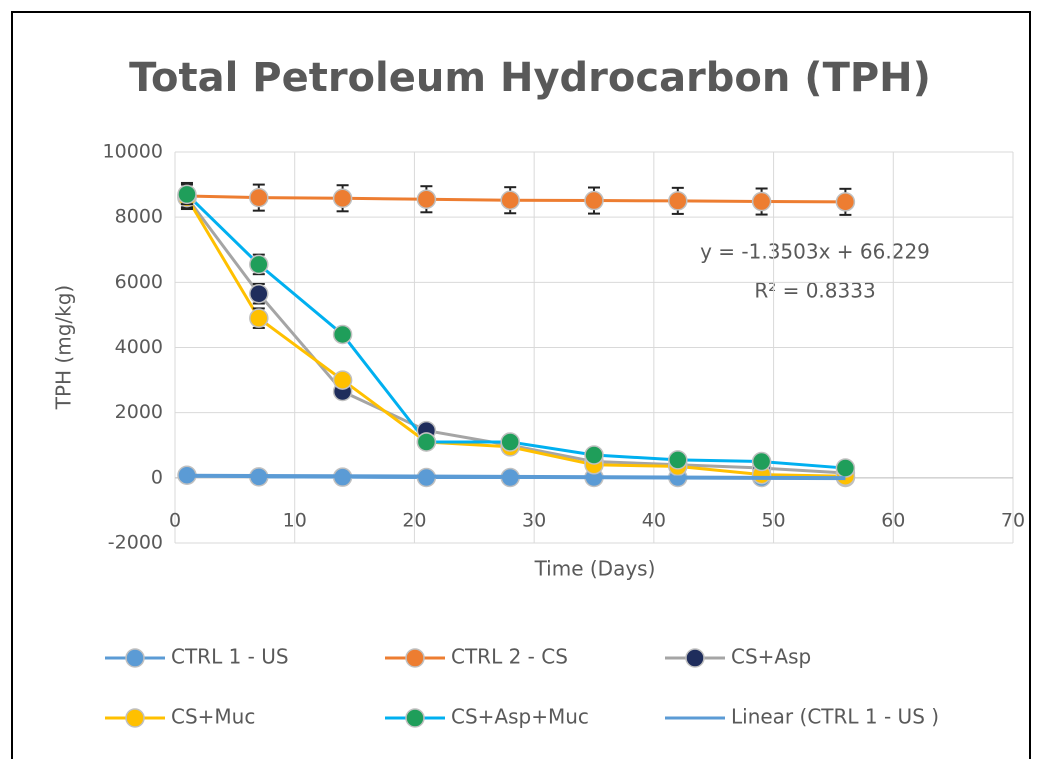 The image size is (1042, 759). What do you see at coordinates (771, 657) in the screenshot?
I see `legend-label: CS+Asp` at bounding box center [771, 657].